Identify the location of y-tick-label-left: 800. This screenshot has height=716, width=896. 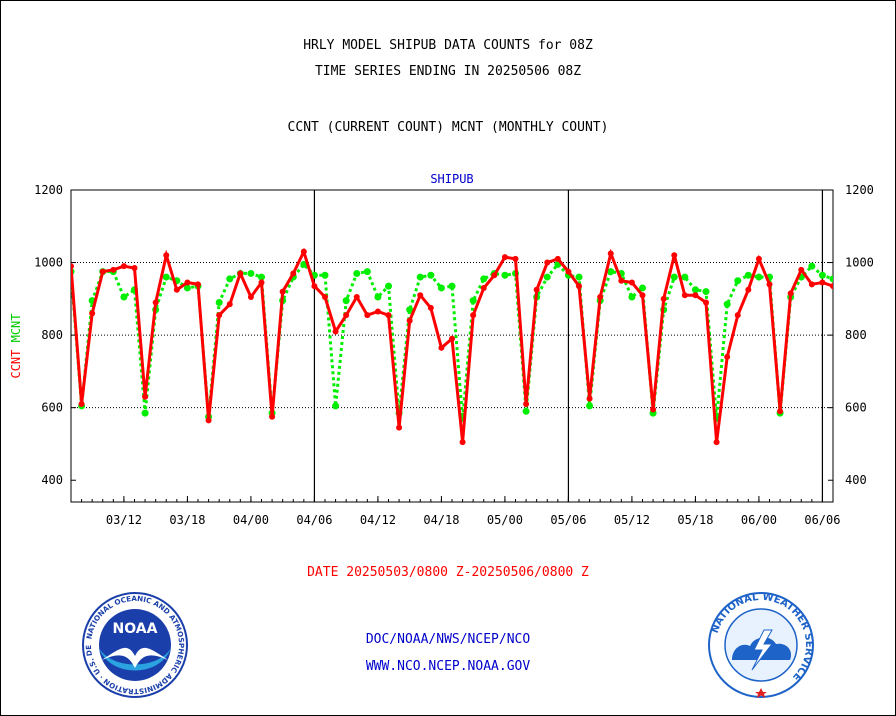
(52, 335).